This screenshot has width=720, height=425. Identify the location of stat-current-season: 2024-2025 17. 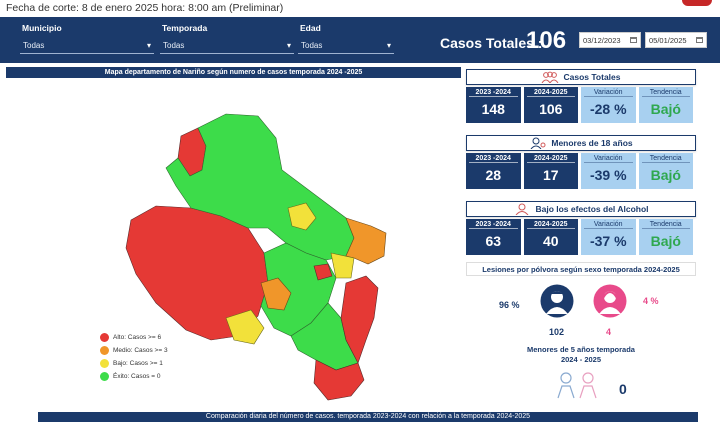
(550, 171).